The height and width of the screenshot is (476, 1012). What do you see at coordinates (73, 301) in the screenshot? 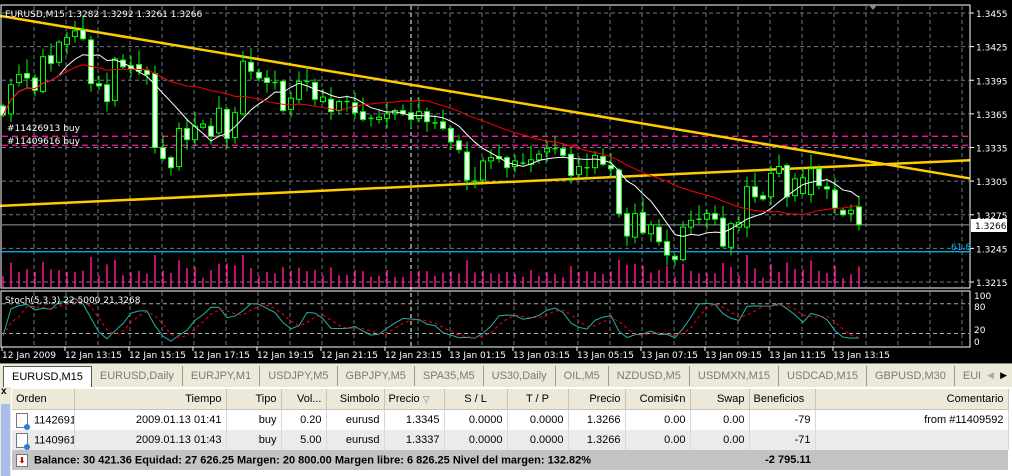
I see `stoch-label: Stoch(5,3,3) 22.5000 21.3268` at bounding box center [73, 301].